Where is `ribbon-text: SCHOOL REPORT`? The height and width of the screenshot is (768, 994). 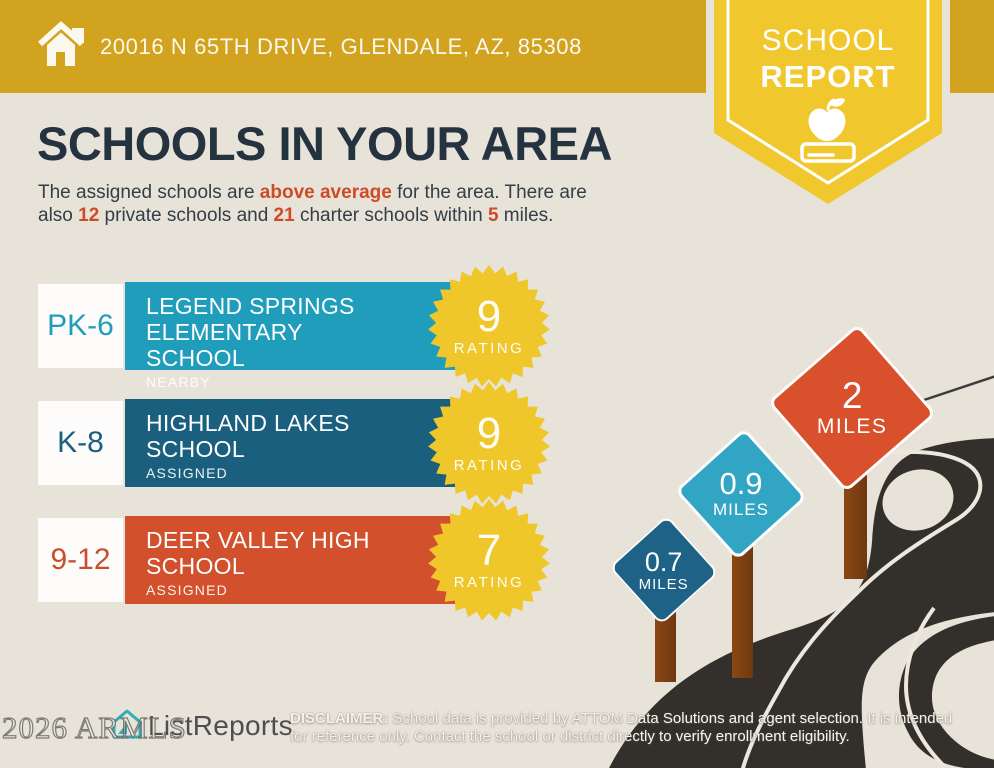
ribbon-text: SCHOOL REPORT is located at coordinates (828, 47).